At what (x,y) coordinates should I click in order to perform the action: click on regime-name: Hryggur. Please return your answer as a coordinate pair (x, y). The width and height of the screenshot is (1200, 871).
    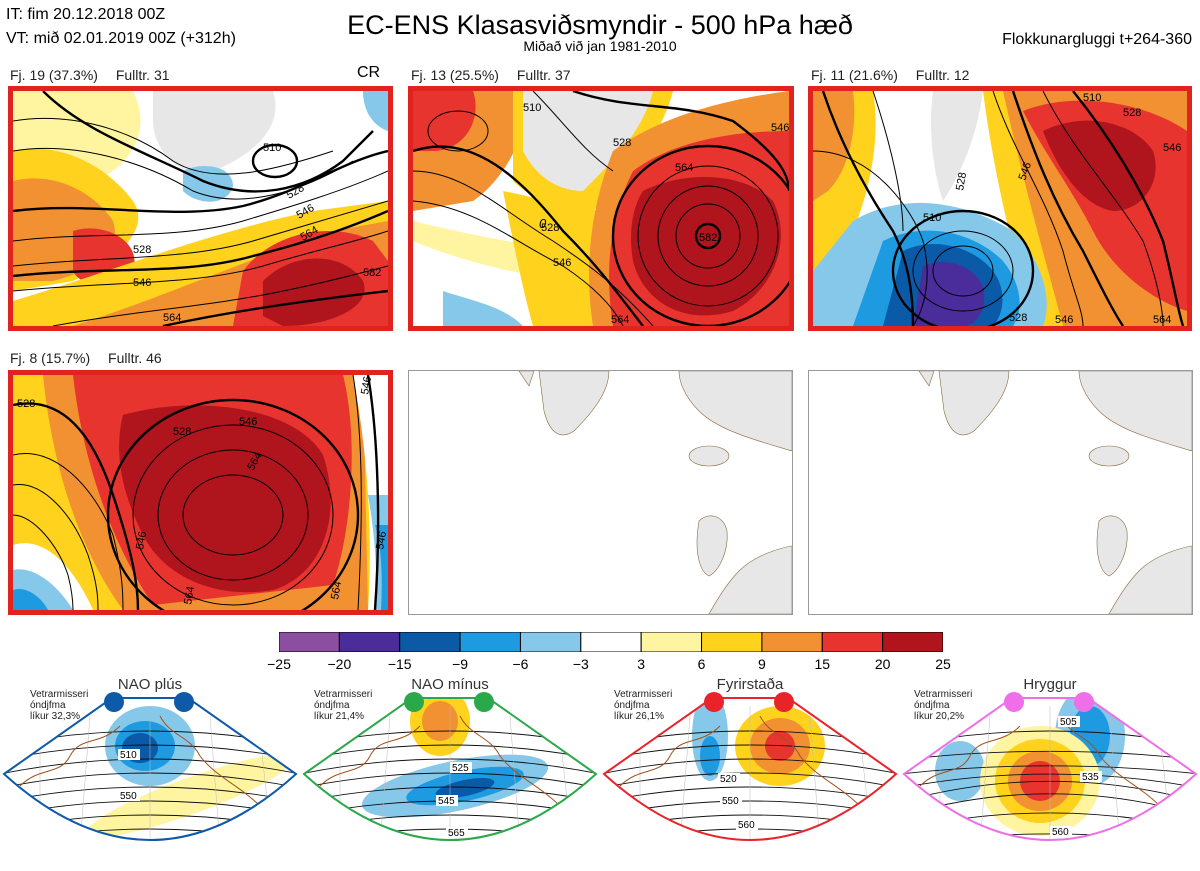
    Looking at the image, I should click on (1050, 684).